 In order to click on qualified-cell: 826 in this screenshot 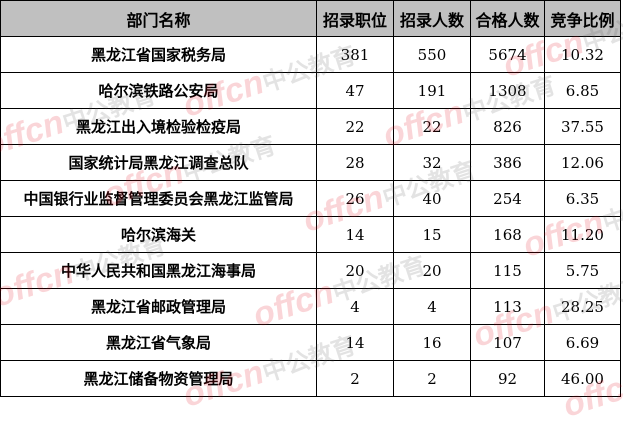, I will do `click(507, 126)`.